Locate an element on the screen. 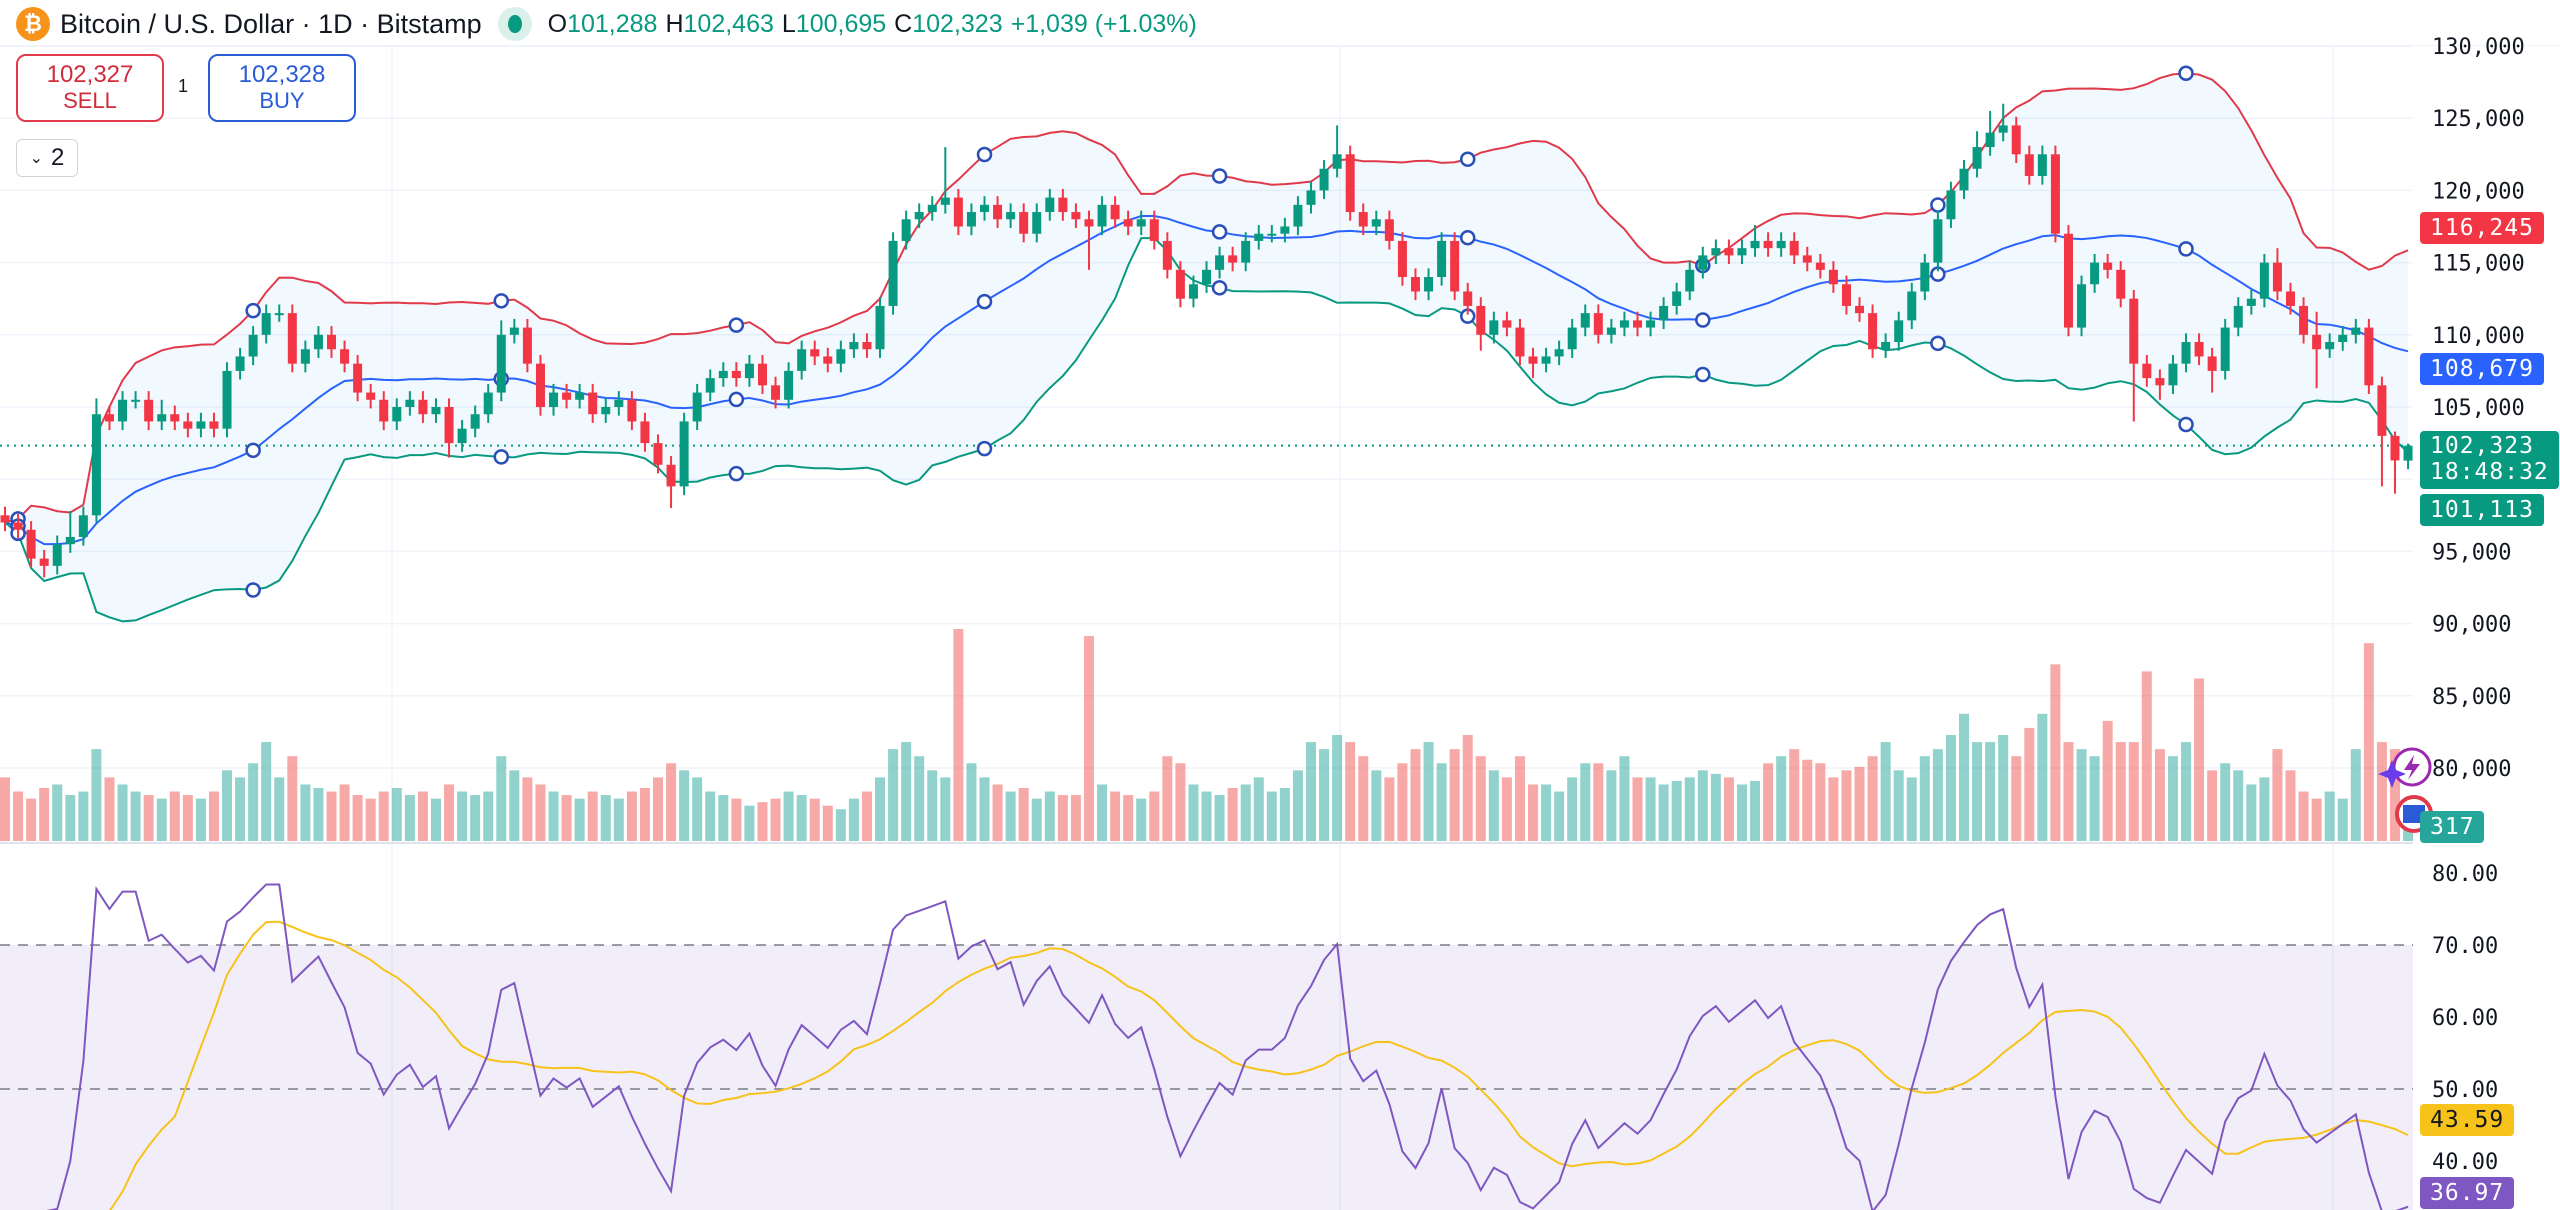  price-tick-label: 95,000 is located at coordinates (2471, 552).